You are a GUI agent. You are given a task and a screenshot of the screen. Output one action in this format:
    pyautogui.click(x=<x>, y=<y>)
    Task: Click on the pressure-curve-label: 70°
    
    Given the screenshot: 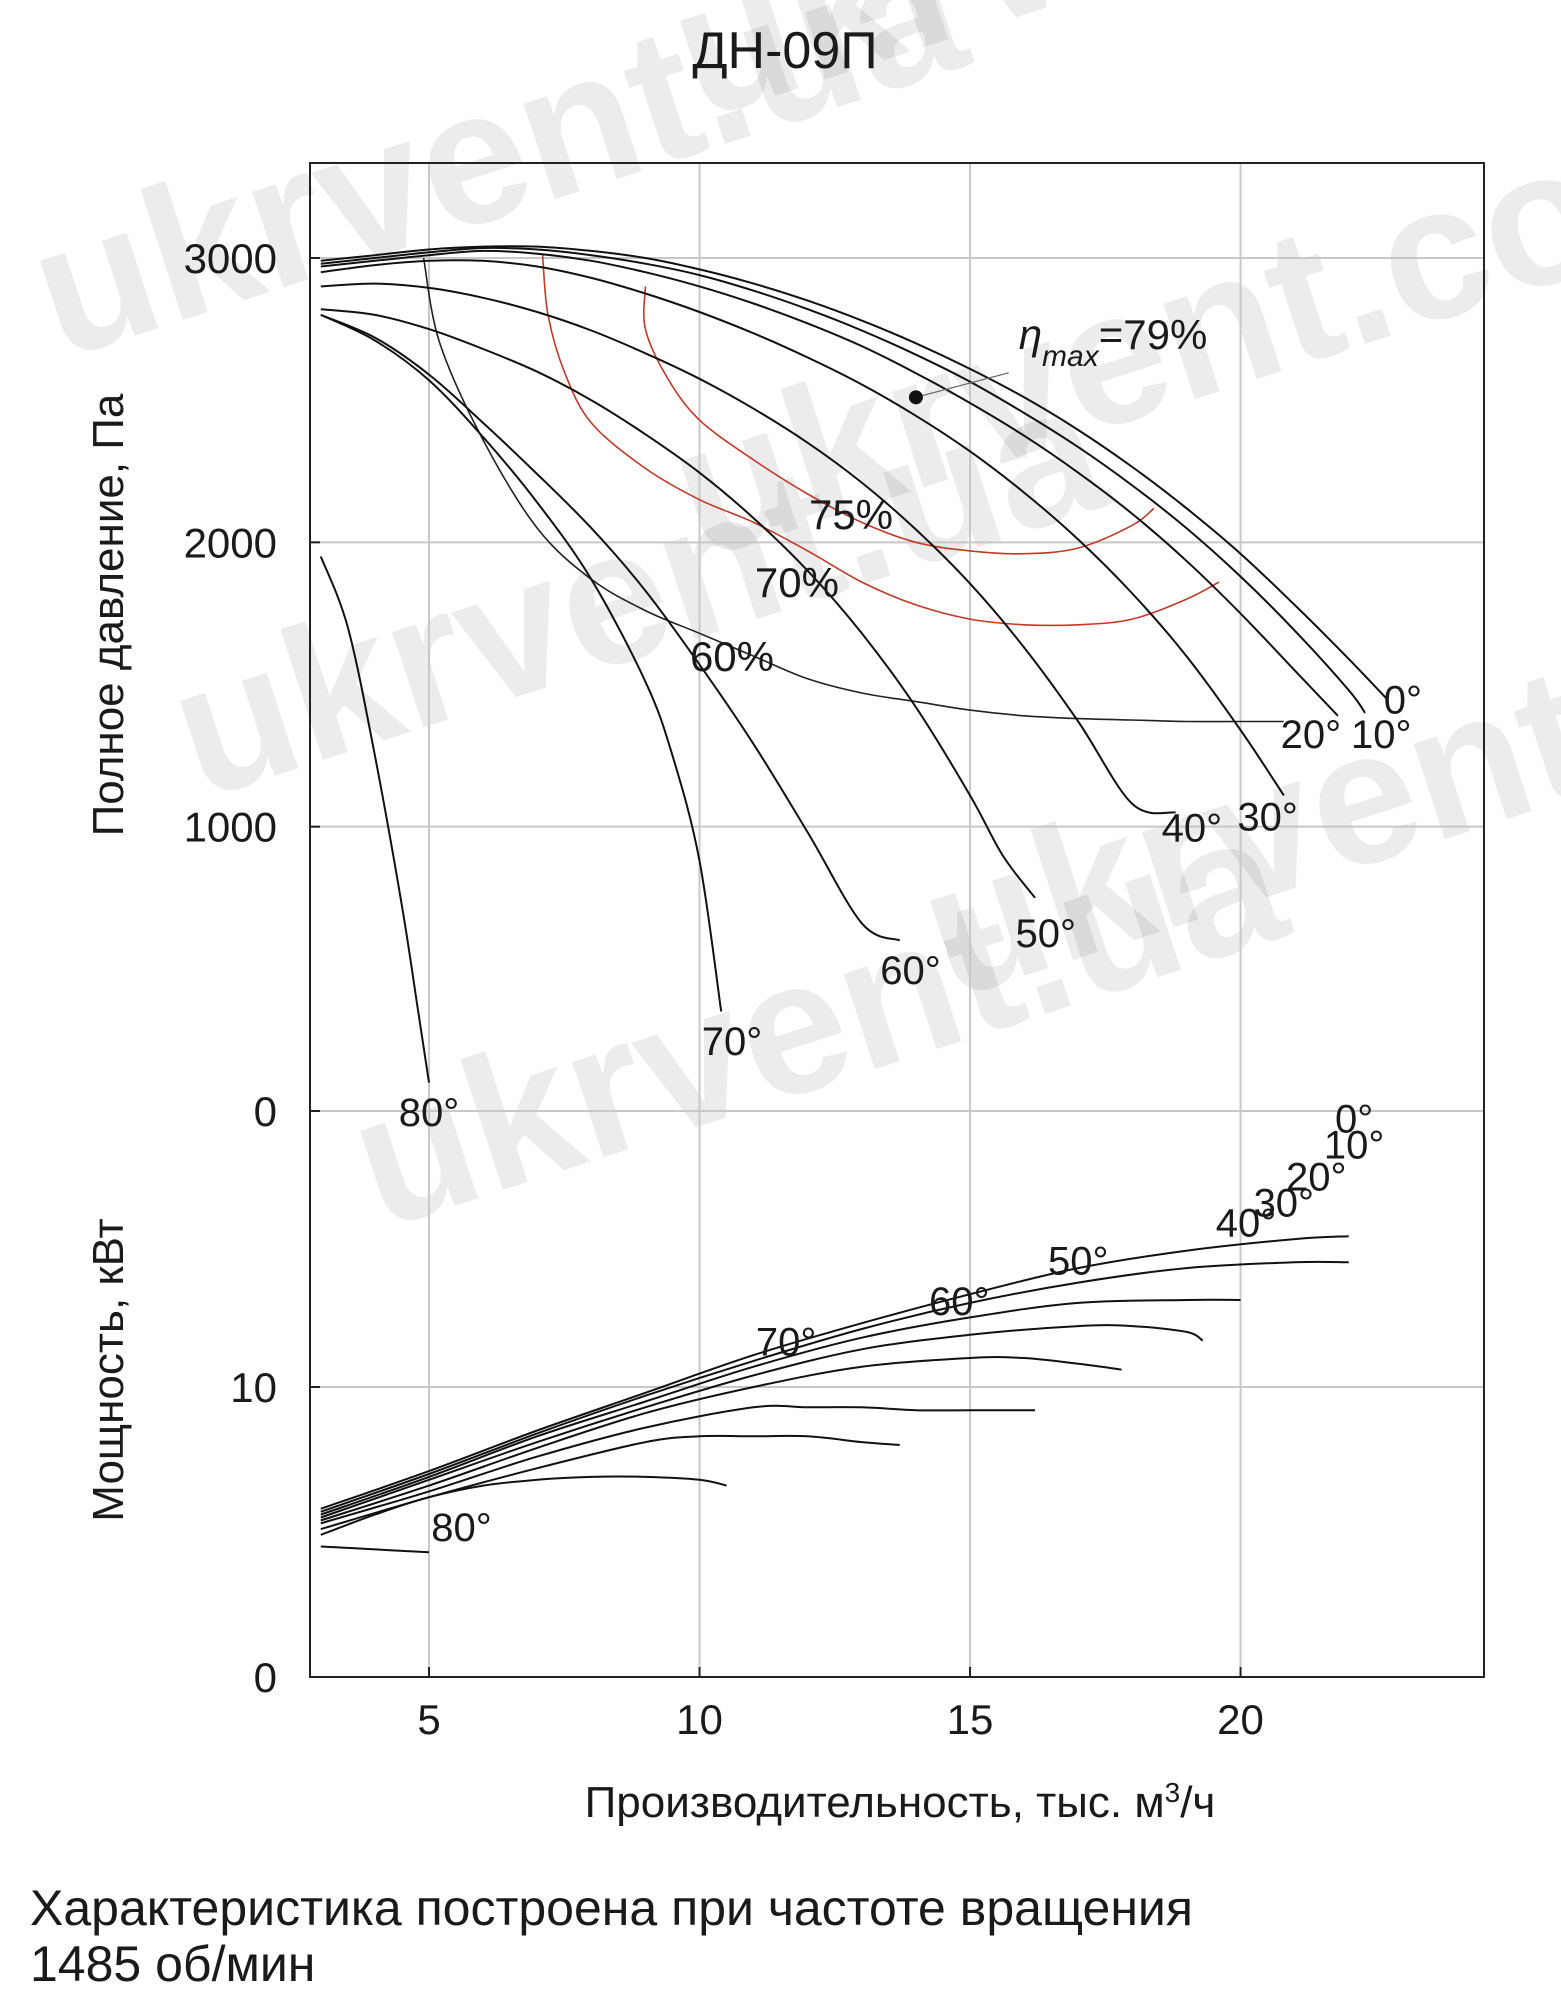 What is the action you would take?
    pyautogui.click(x=732, y=1042)
    